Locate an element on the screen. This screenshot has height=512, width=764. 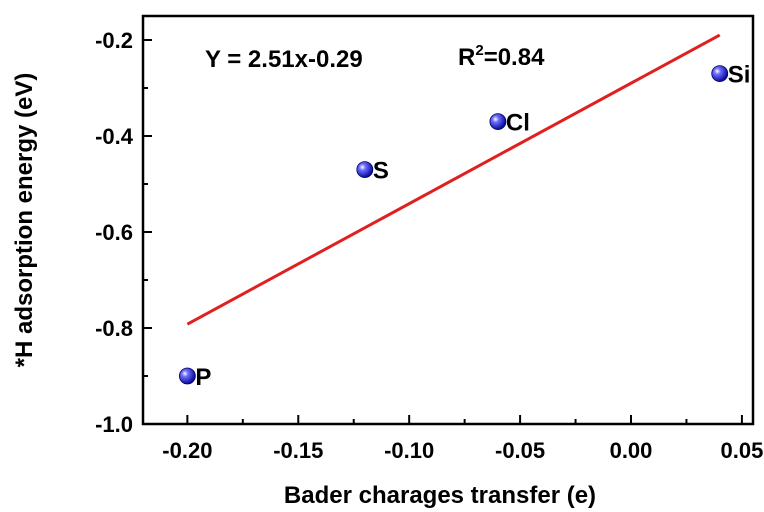
x-tick-label: -0.10 is located at coordinates (409, 450).